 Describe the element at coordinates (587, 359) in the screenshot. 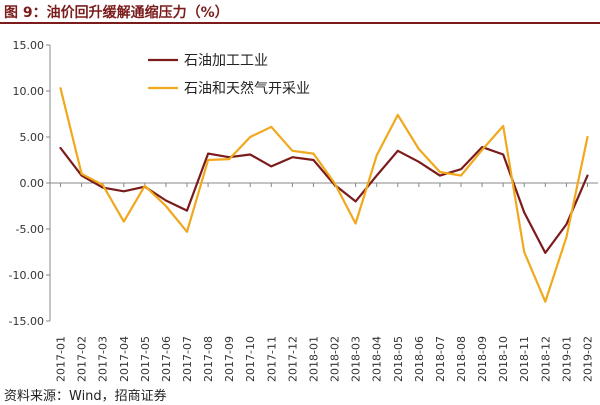

I see `x-tick-label: 2019-02` at that location.